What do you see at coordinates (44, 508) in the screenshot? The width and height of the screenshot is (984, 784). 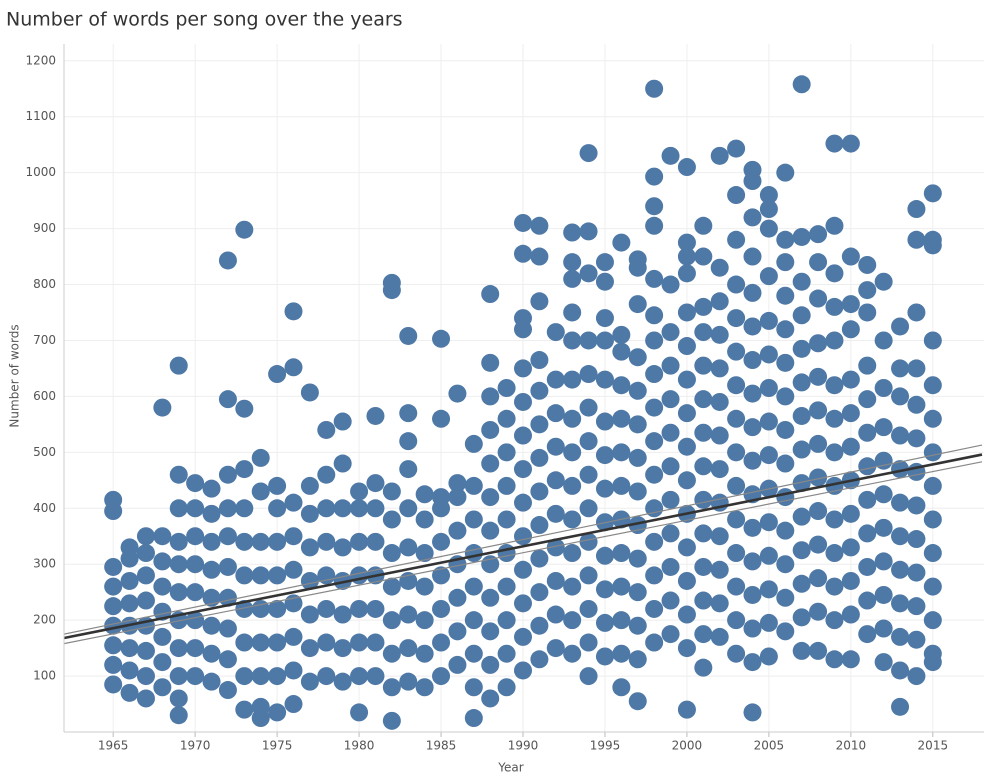 I see `y-tick-label: 400` at bounding box center [44, 508].